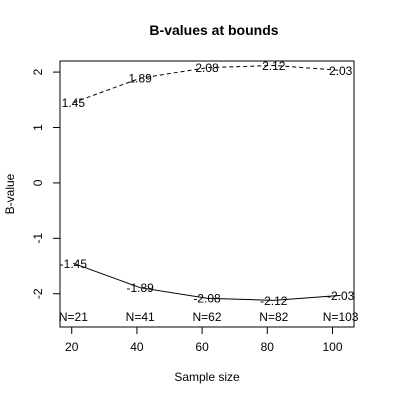 This screenshot has width=400, height=400. I want to click on y-tick-label: 1, so click(38, 127).